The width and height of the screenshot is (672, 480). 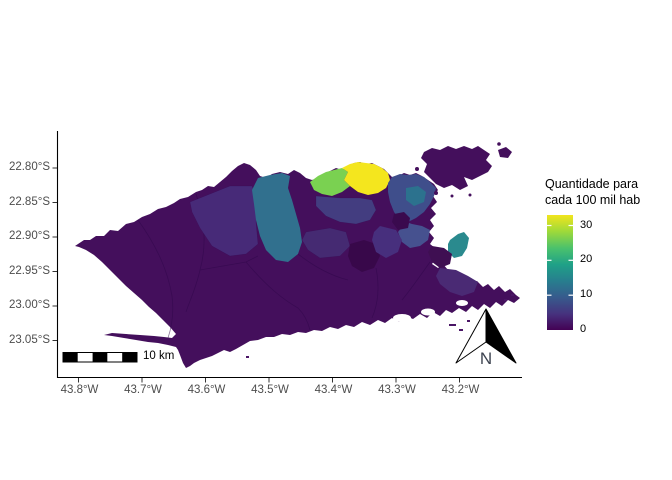 I want to click on north-arrow-right-wing, so click(x=501, y=336).